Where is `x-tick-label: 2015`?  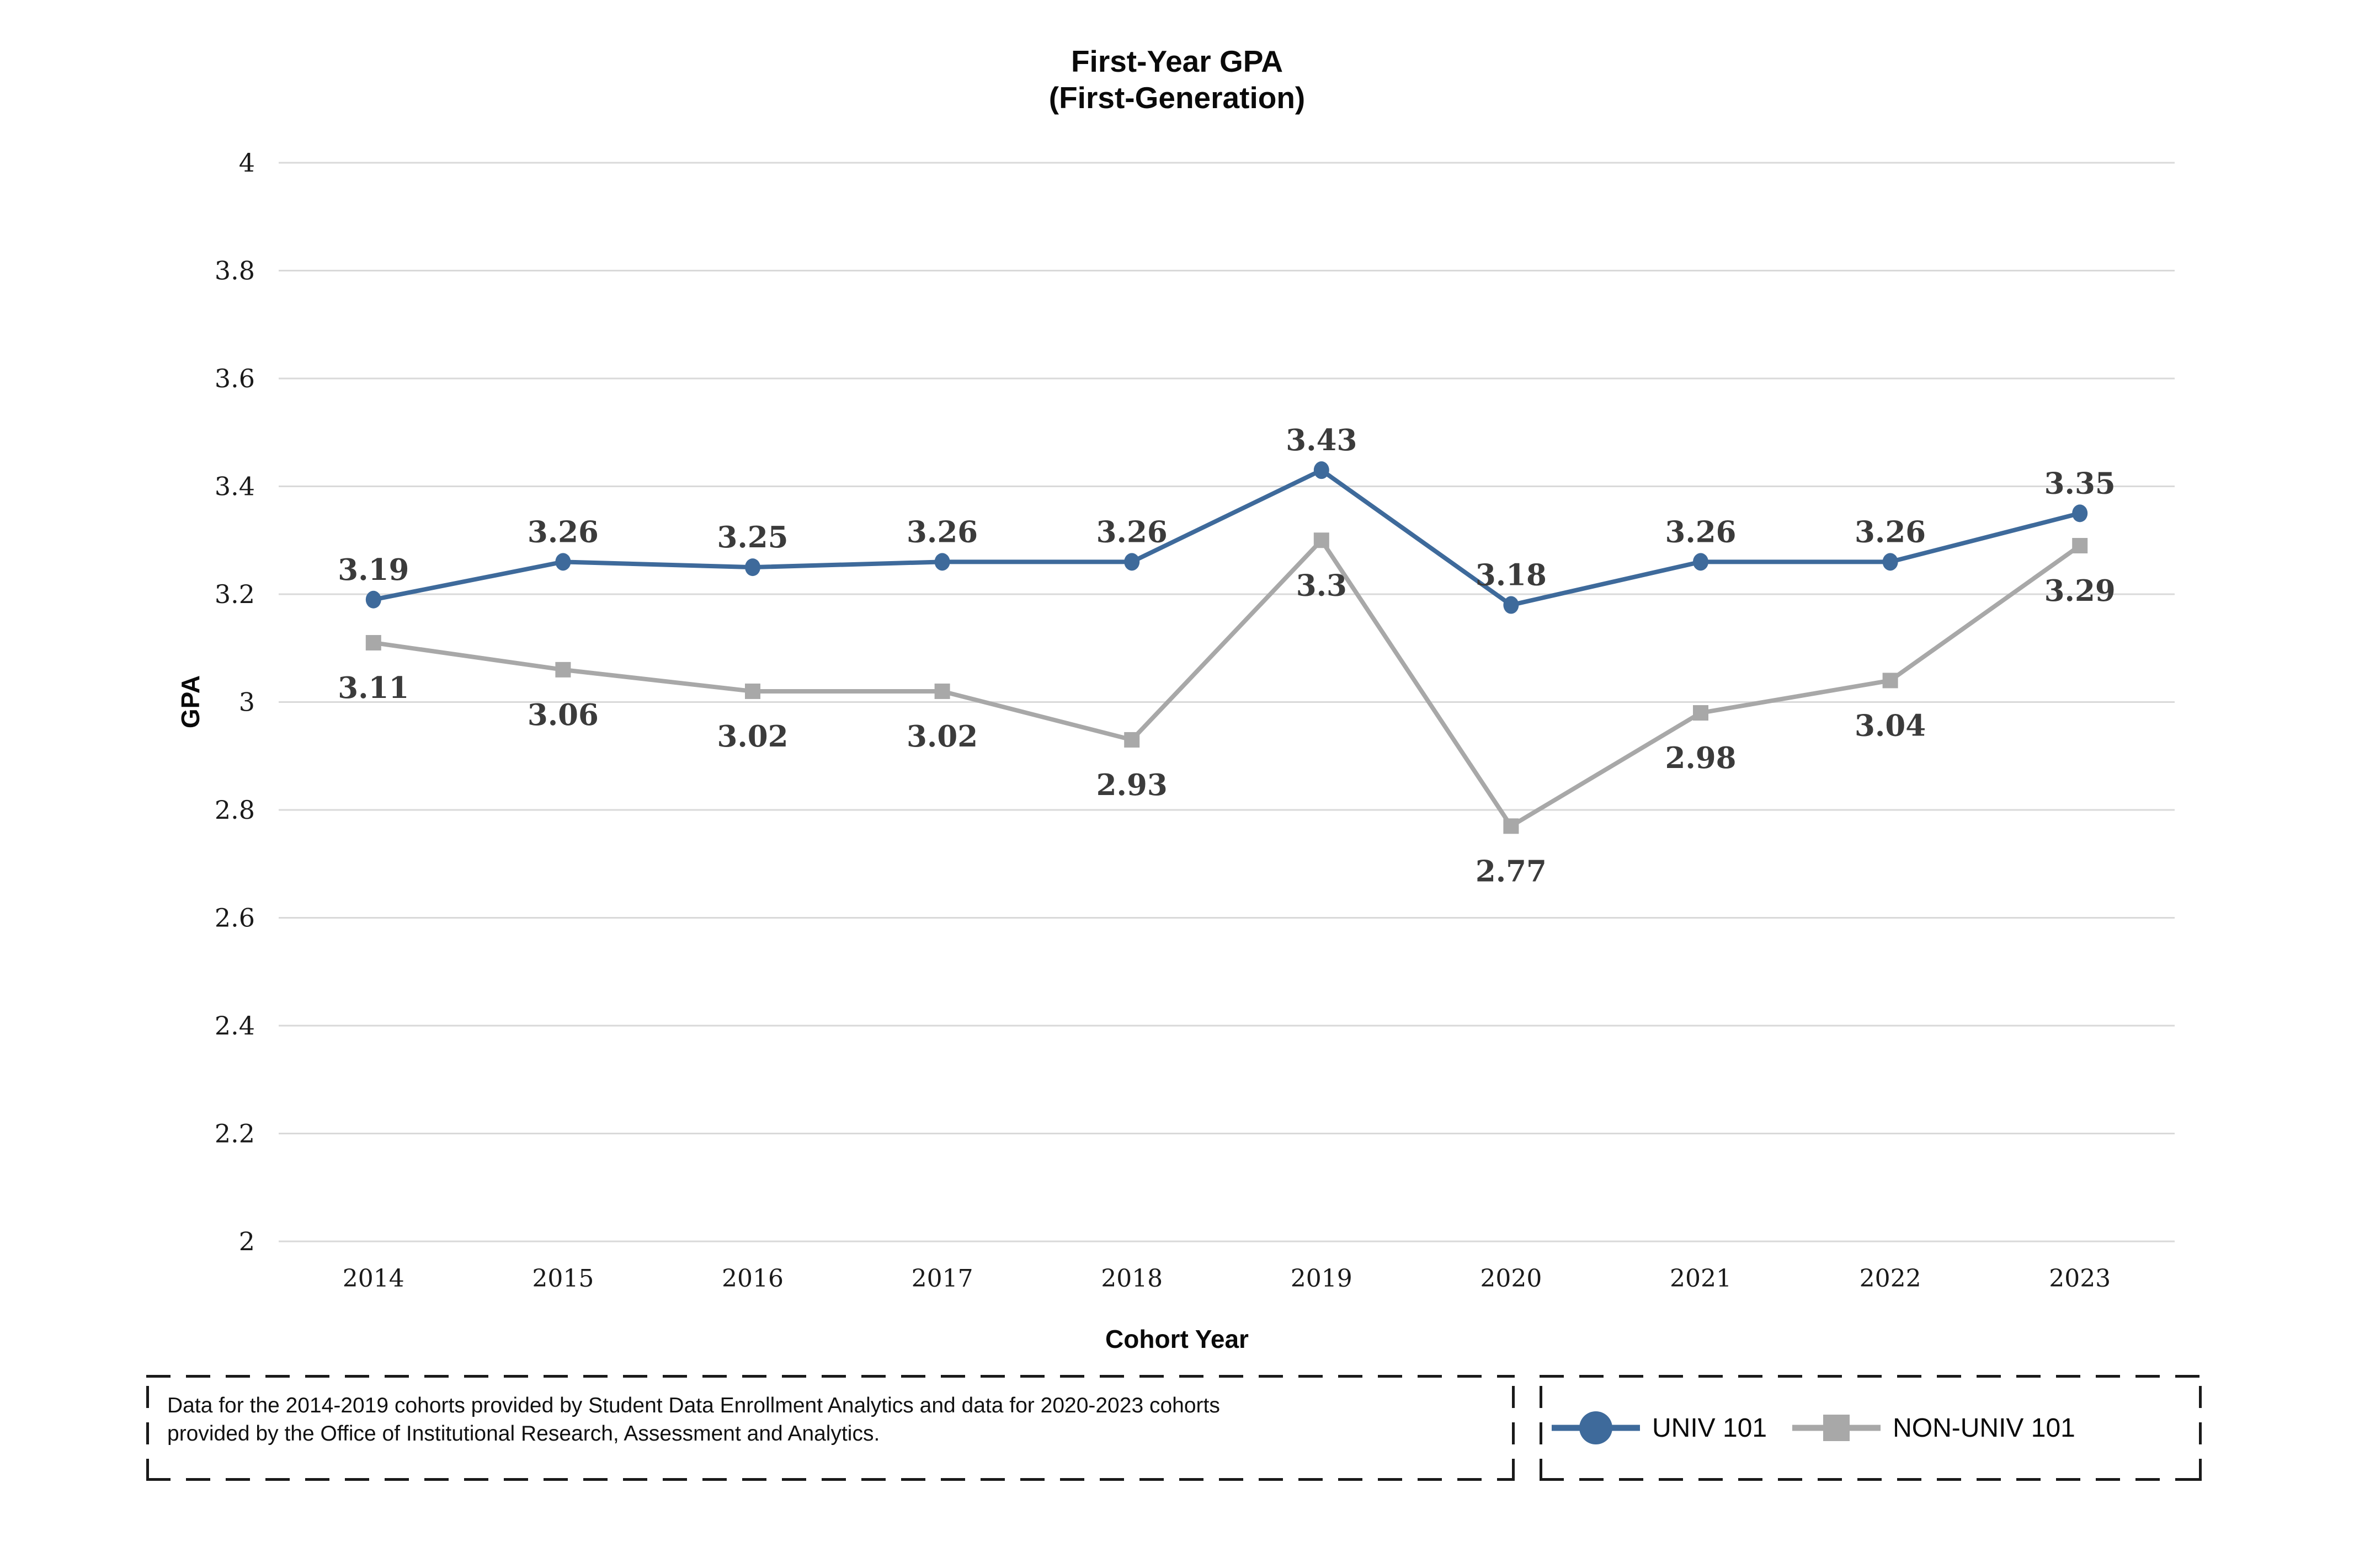 x-tick-label: 2015 is located at coordinates (563, 1279).